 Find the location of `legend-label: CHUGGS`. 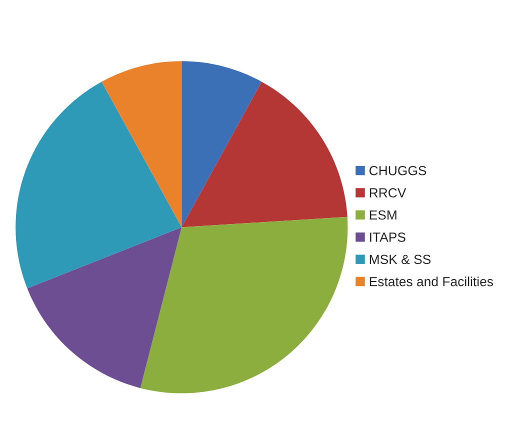

legend-label: CHUGGS is located at coordinates (397, 171).